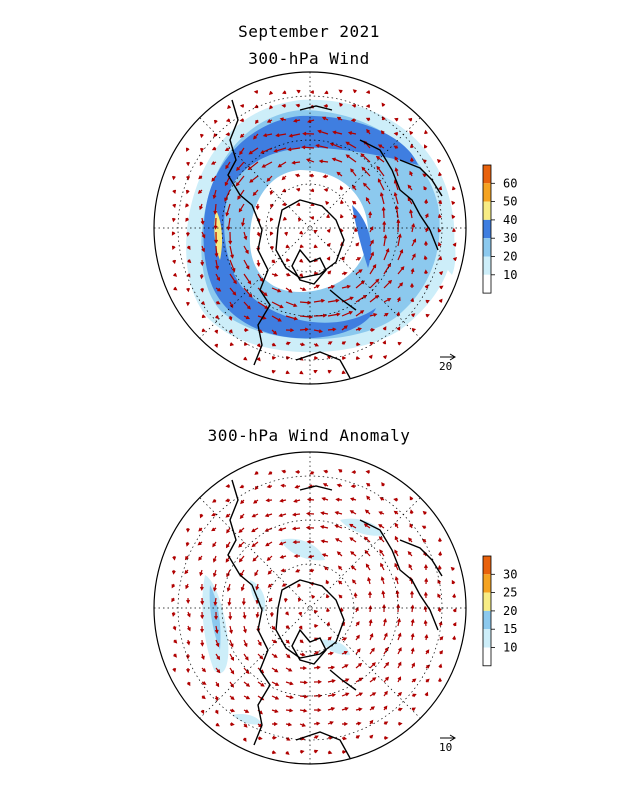  Describe the element at coordinates (445, 366) in the screenshot. I see `reference-vector-label: 20` at that location.